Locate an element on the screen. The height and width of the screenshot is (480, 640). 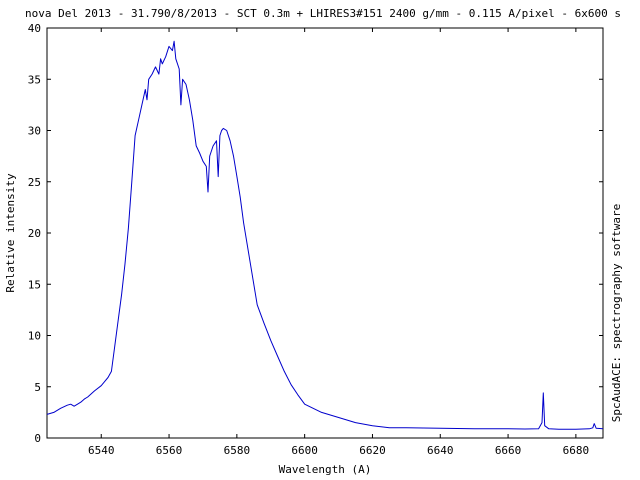
y-tick-label: 40 is located at coordinates (34, 28).